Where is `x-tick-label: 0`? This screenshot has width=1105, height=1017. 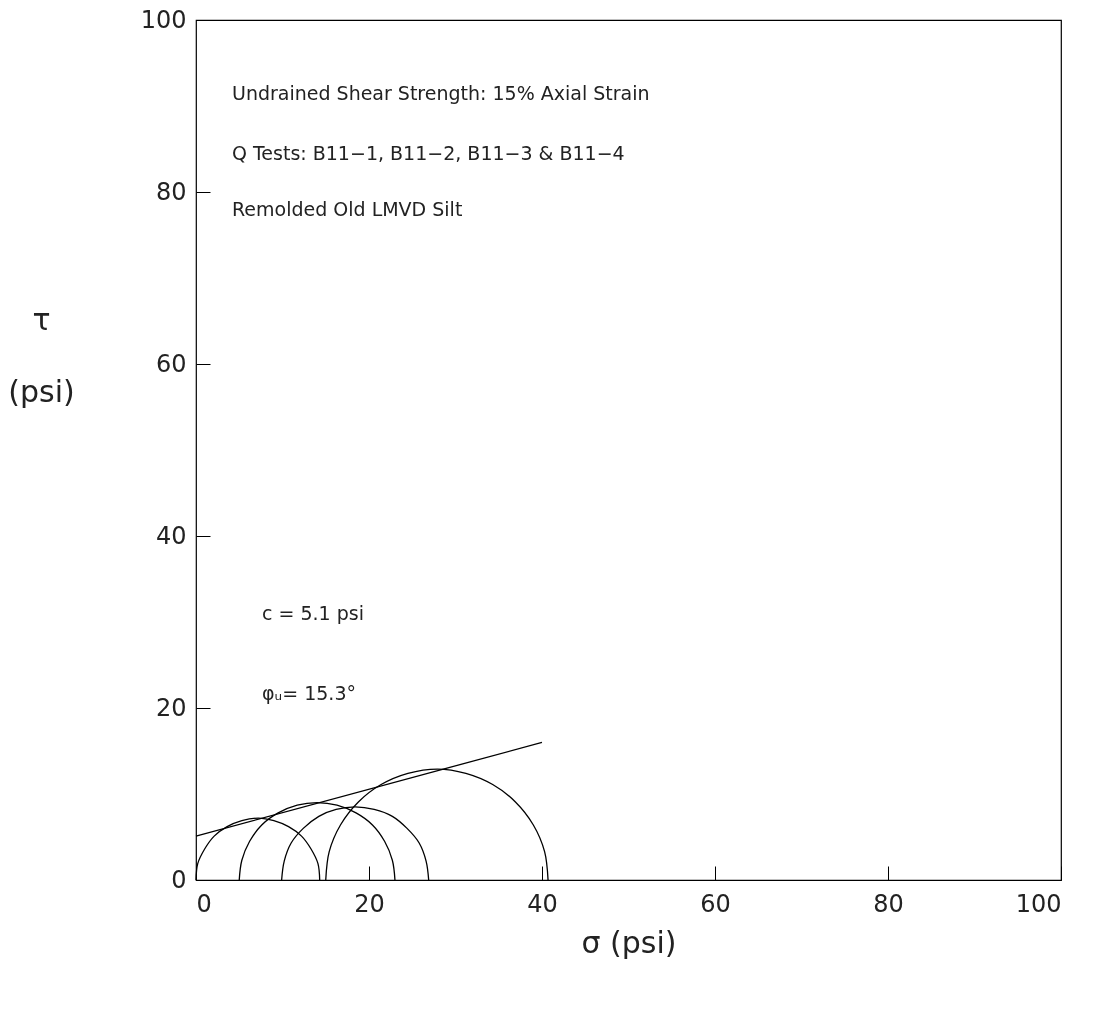
x-tick-label: 0 is located at coordinates (204, 903).